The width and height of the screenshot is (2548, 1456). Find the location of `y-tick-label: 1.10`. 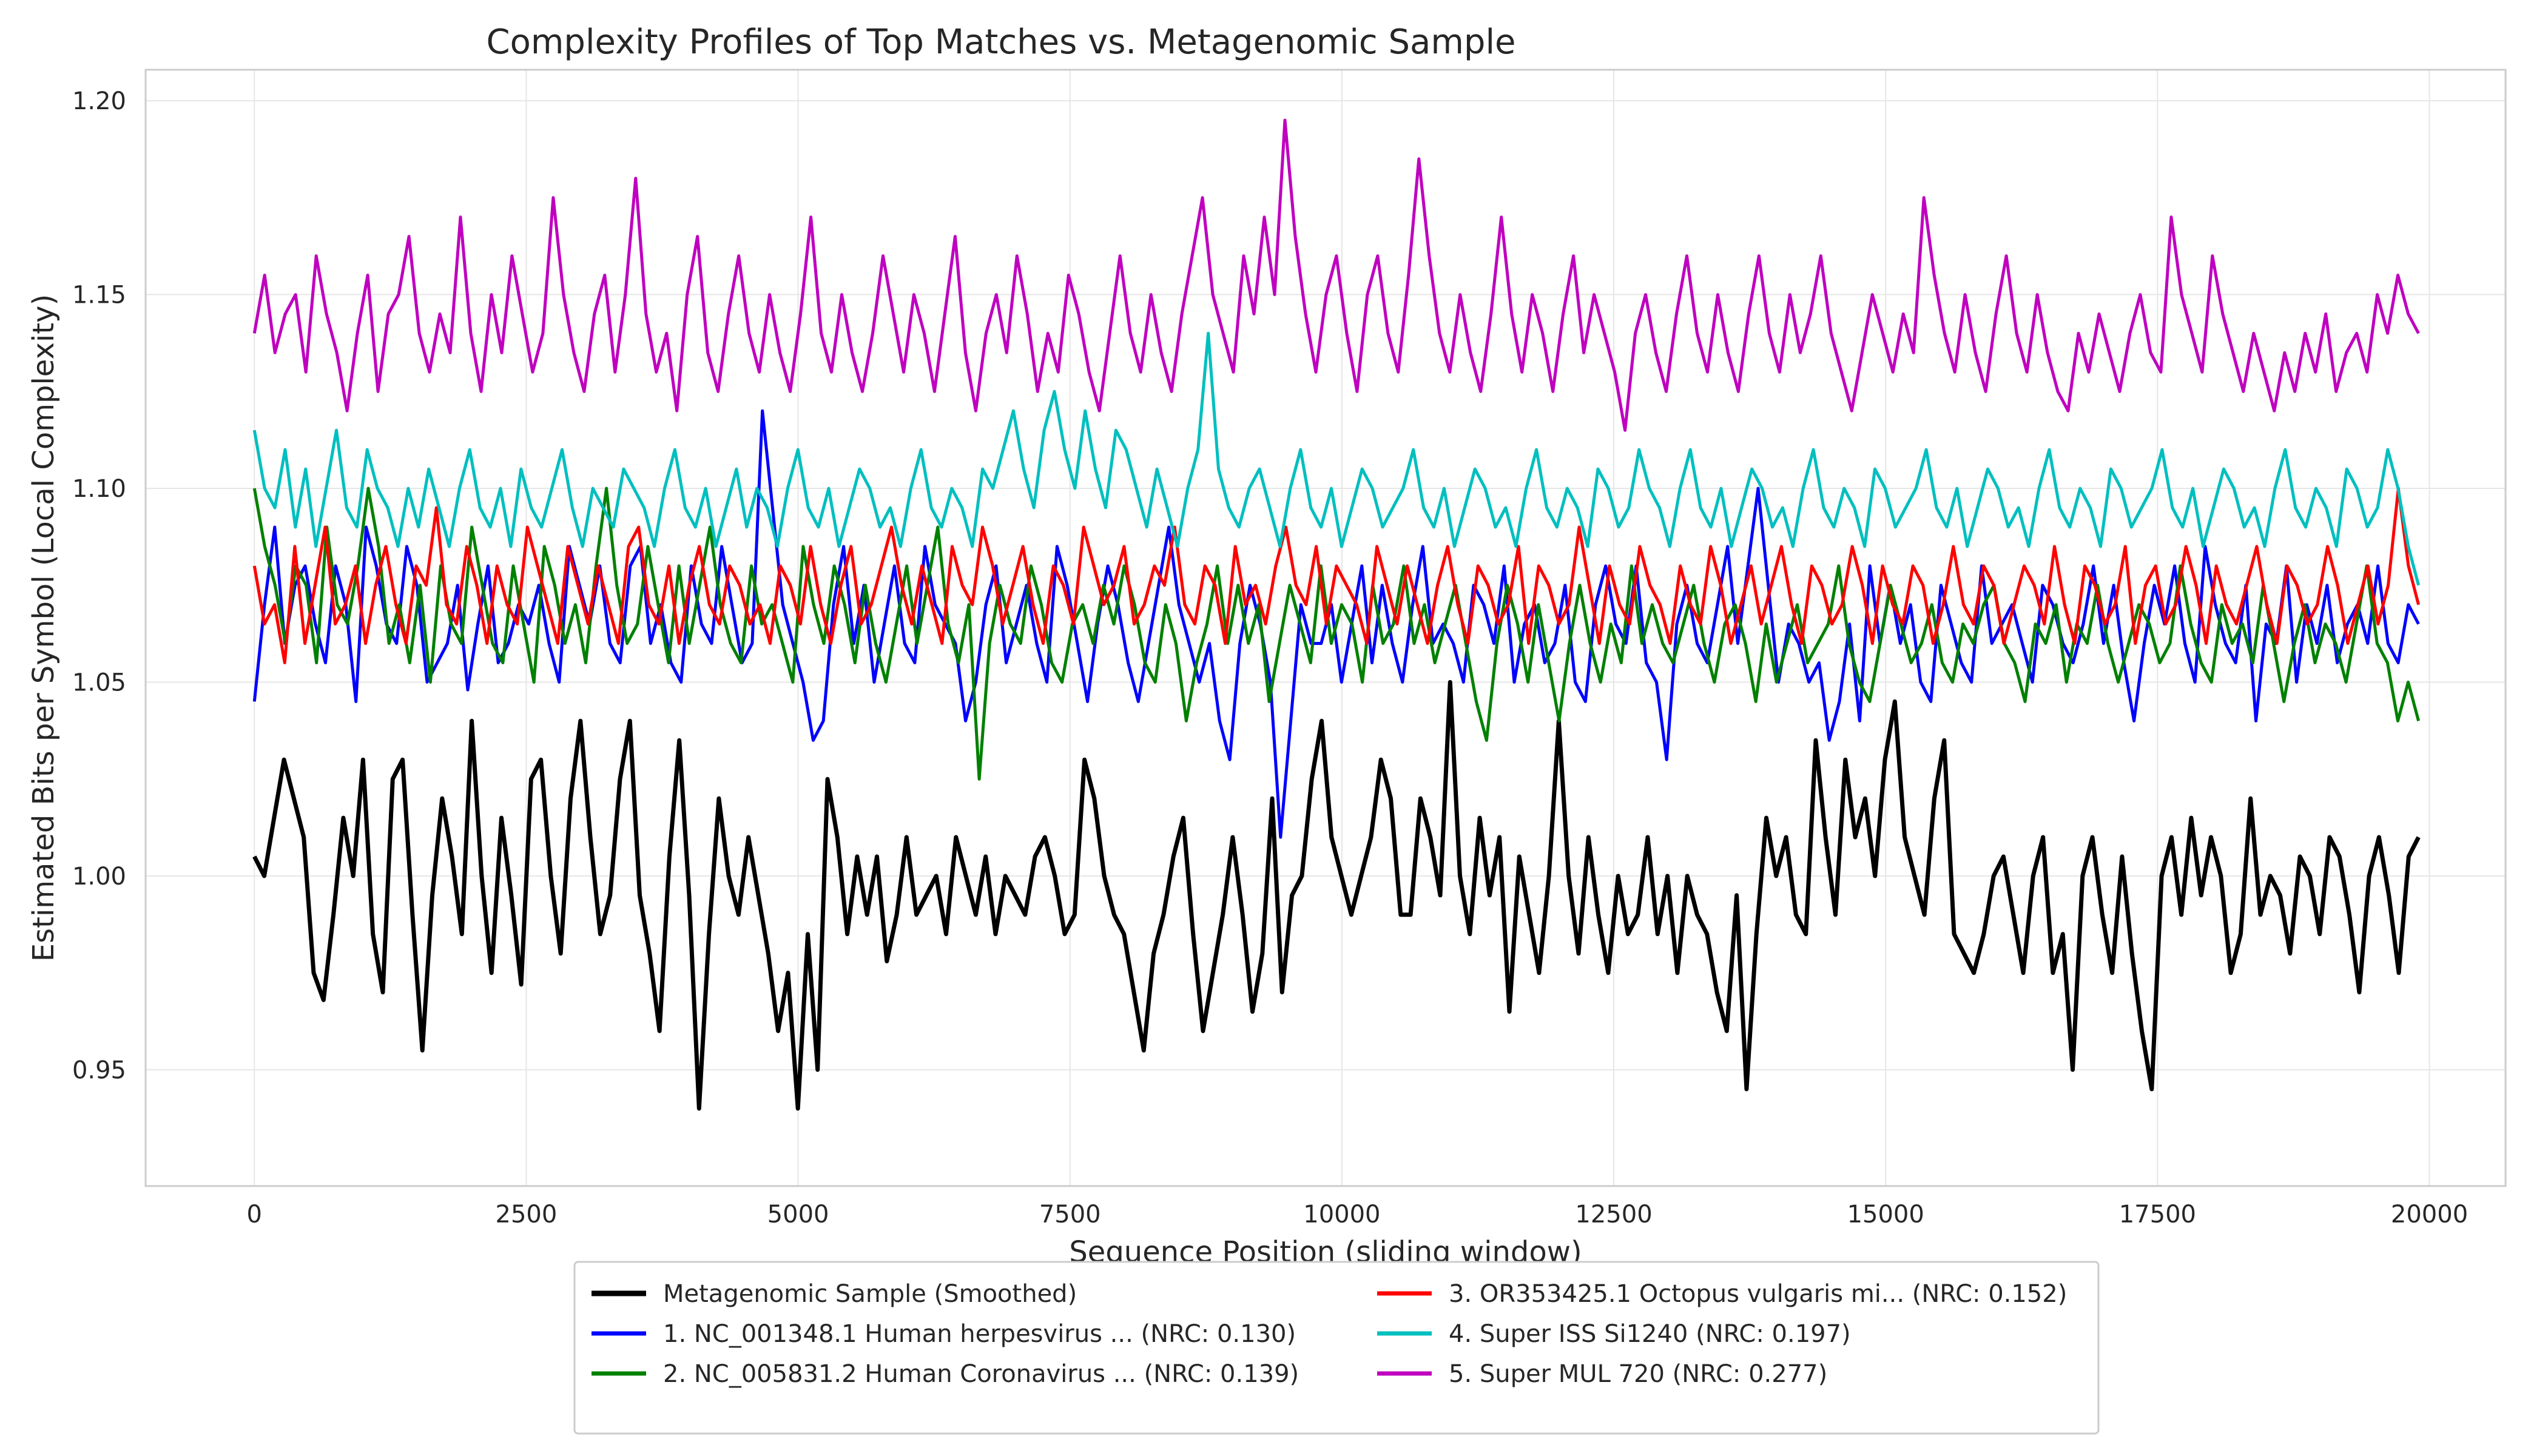

y-tick-label: 1.10 is located at coordinates (99, 489).